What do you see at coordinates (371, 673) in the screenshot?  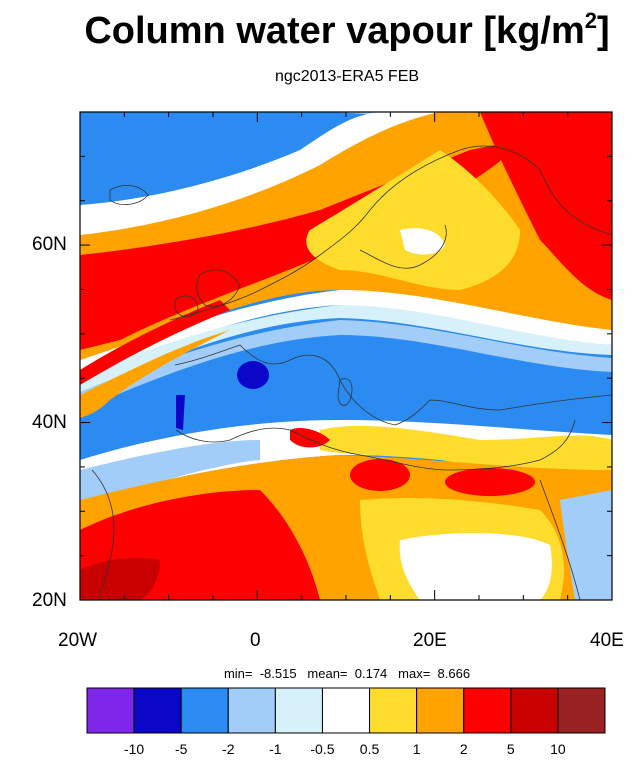 I see `stat-mean: 0.174` at bounding box center [371, 673].